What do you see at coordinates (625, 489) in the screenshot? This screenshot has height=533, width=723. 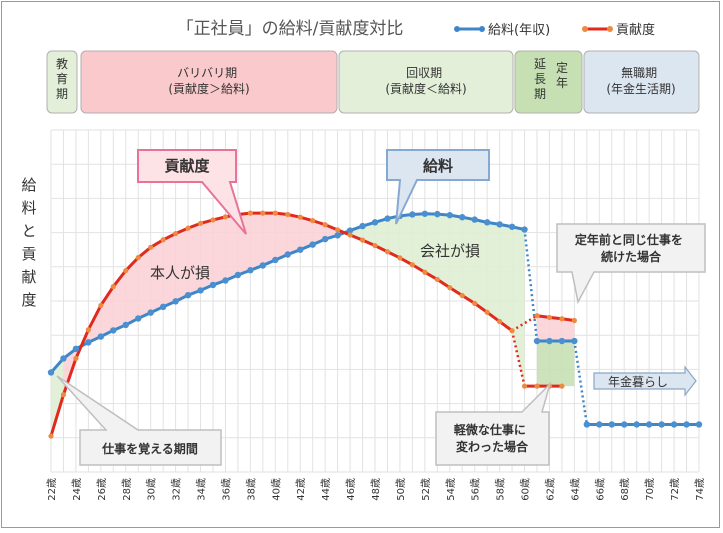 I see `x-tick-label: 68歳` at bounding box center [625, 489].